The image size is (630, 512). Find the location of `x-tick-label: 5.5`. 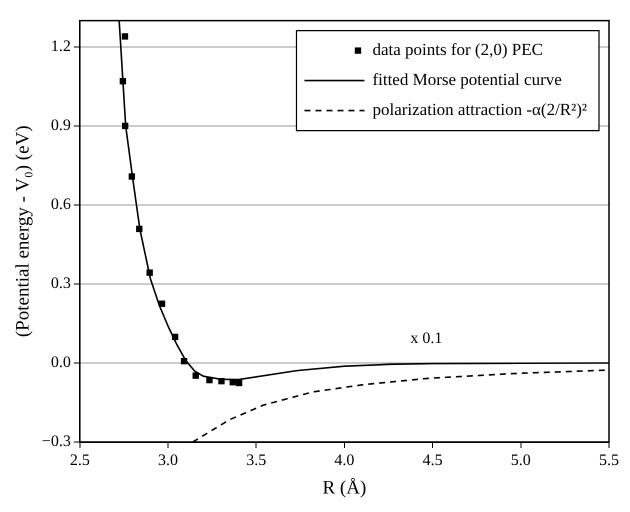

x-tick-label: 5.5 is located at coordinates (609, 460).